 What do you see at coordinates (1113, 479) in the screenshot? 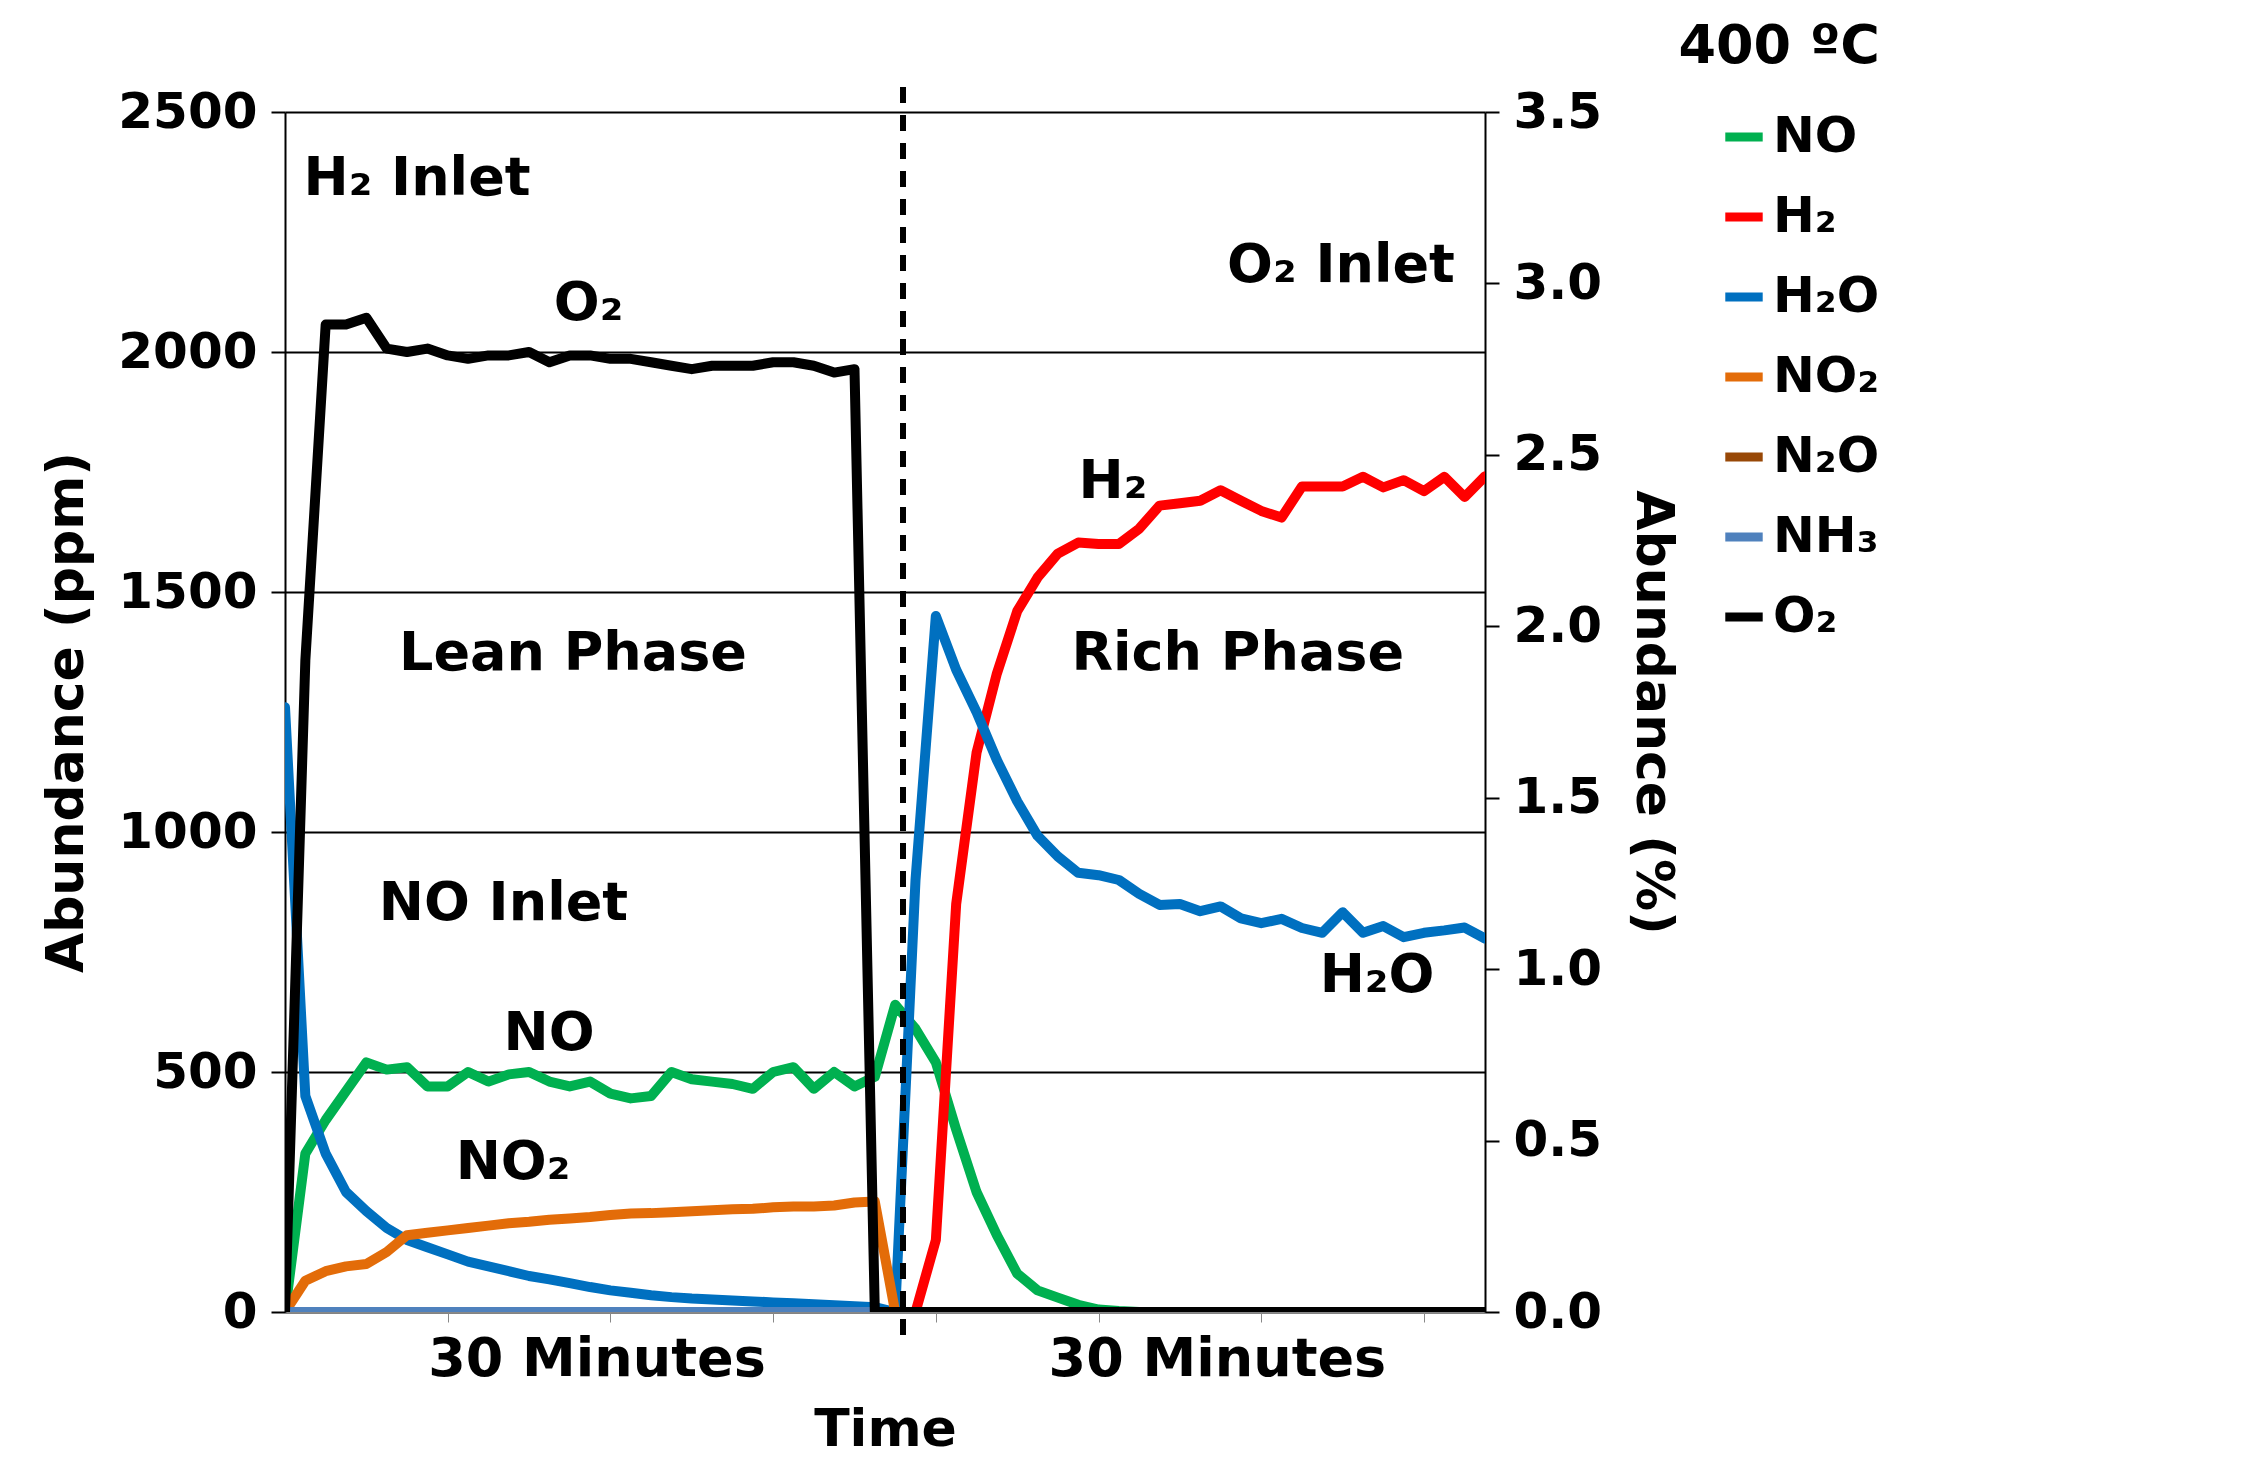
I see `annotation: H₂` at bounding box center [1113, 479].